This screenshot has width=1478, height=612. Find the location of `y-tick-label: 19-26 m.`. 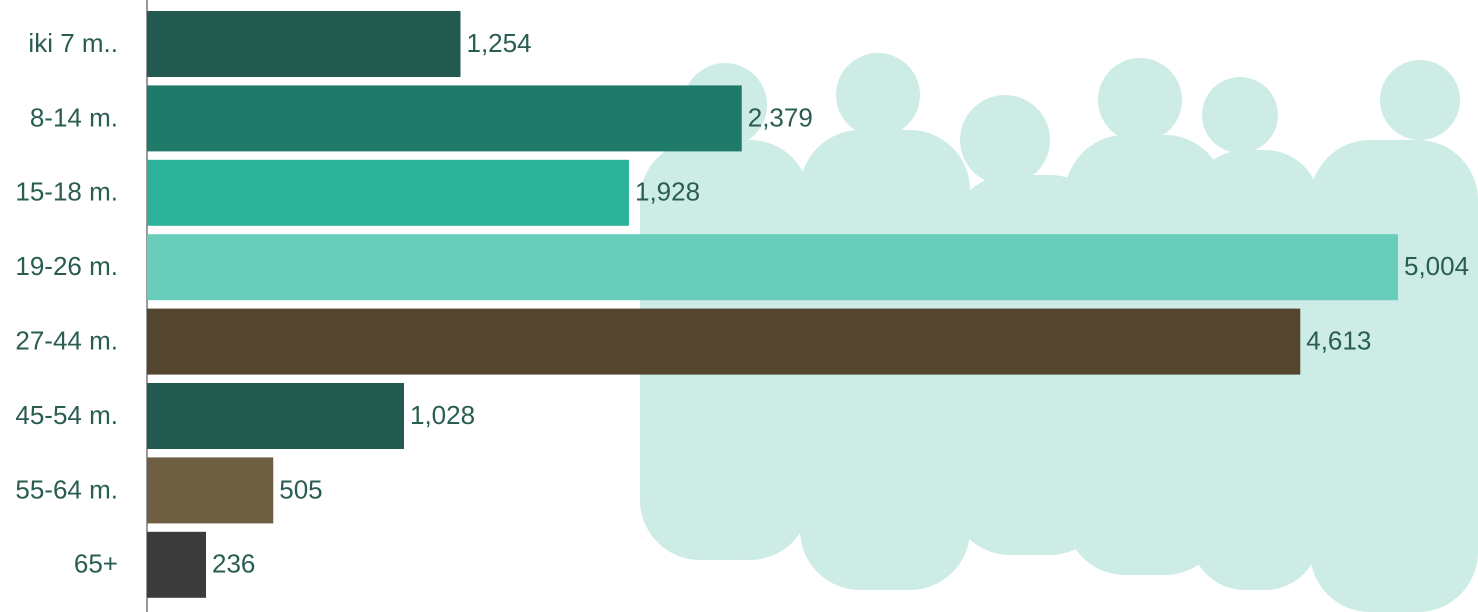

y-tick-label: 19-26 m. is located at coordinates (66, 266).